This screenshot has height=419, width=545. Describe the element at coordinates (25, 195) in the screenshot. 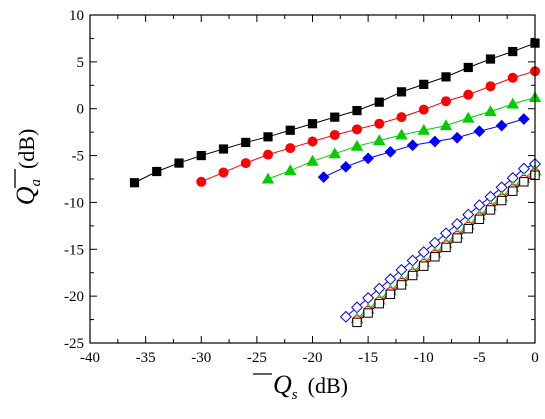

I see `y-axis-symbol: Q` at that location.